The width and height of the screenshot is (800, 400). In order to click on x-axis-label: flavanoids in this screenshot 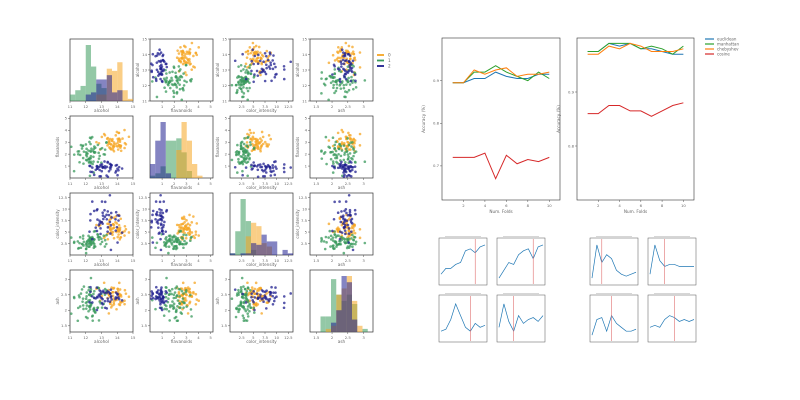, I will do `click(181, 110)`.